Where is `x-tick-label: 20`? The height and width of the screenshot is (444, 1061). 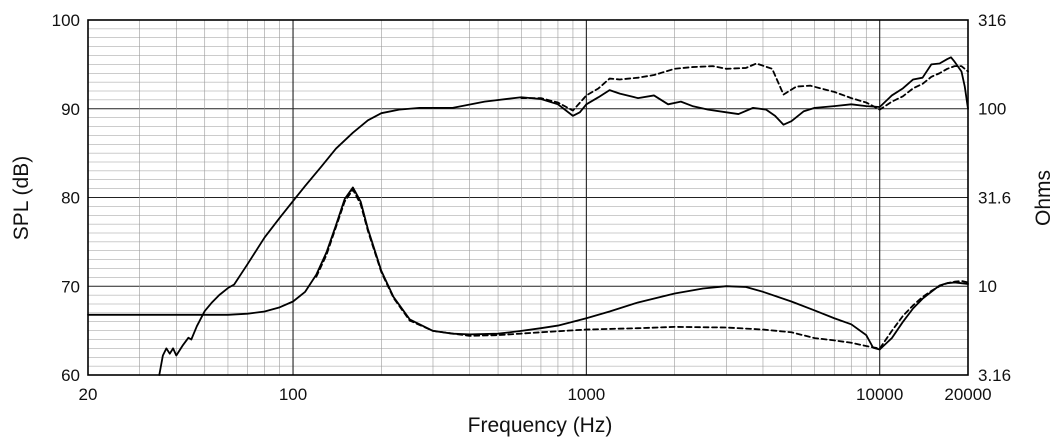
x-tick-label: 20 is located at coordinates (88, 394).